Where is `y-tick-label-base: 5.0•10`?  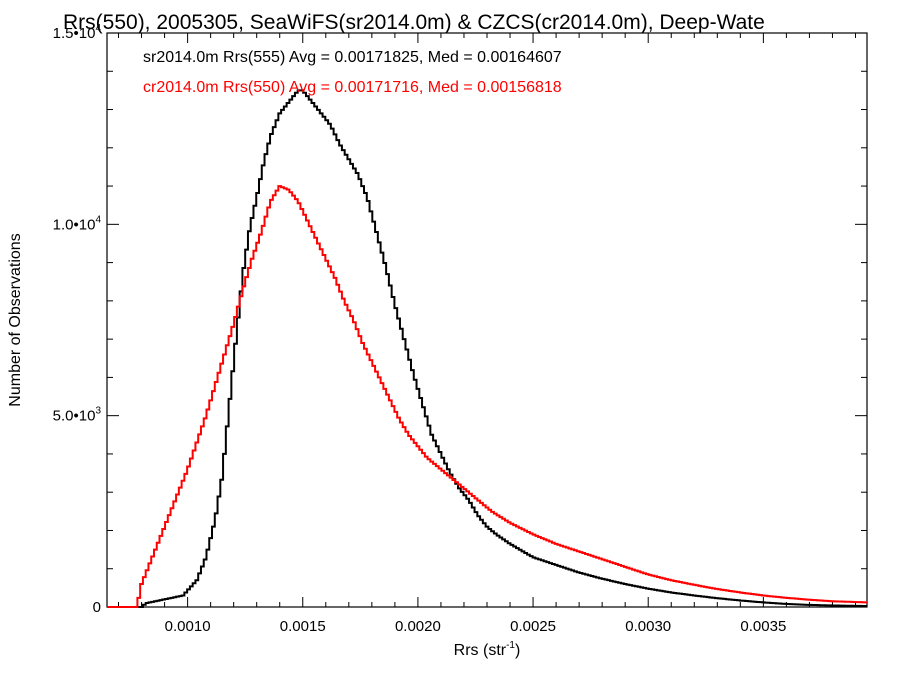
y-tick-label-base: 5.0•10 is located at coordinates (74, 416).